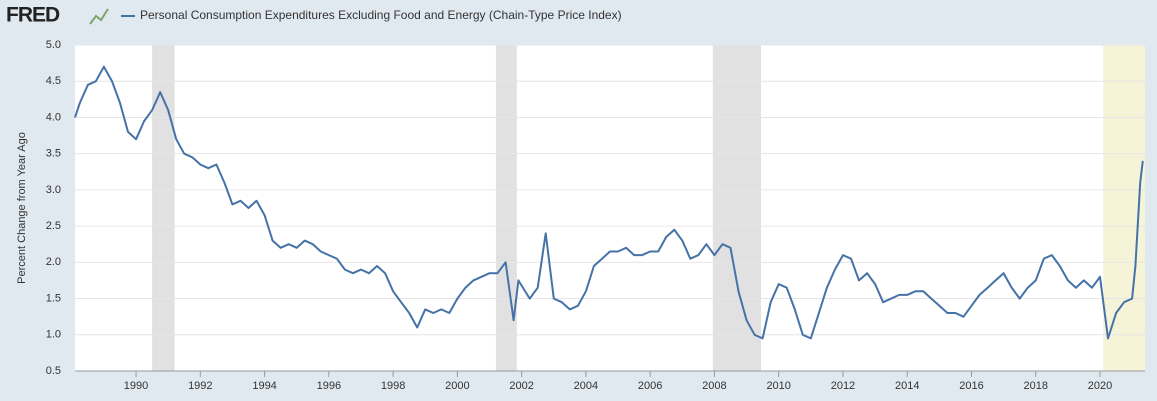 The image size is (1157, 401). I want to click on logo-icon, so click(99, 16).